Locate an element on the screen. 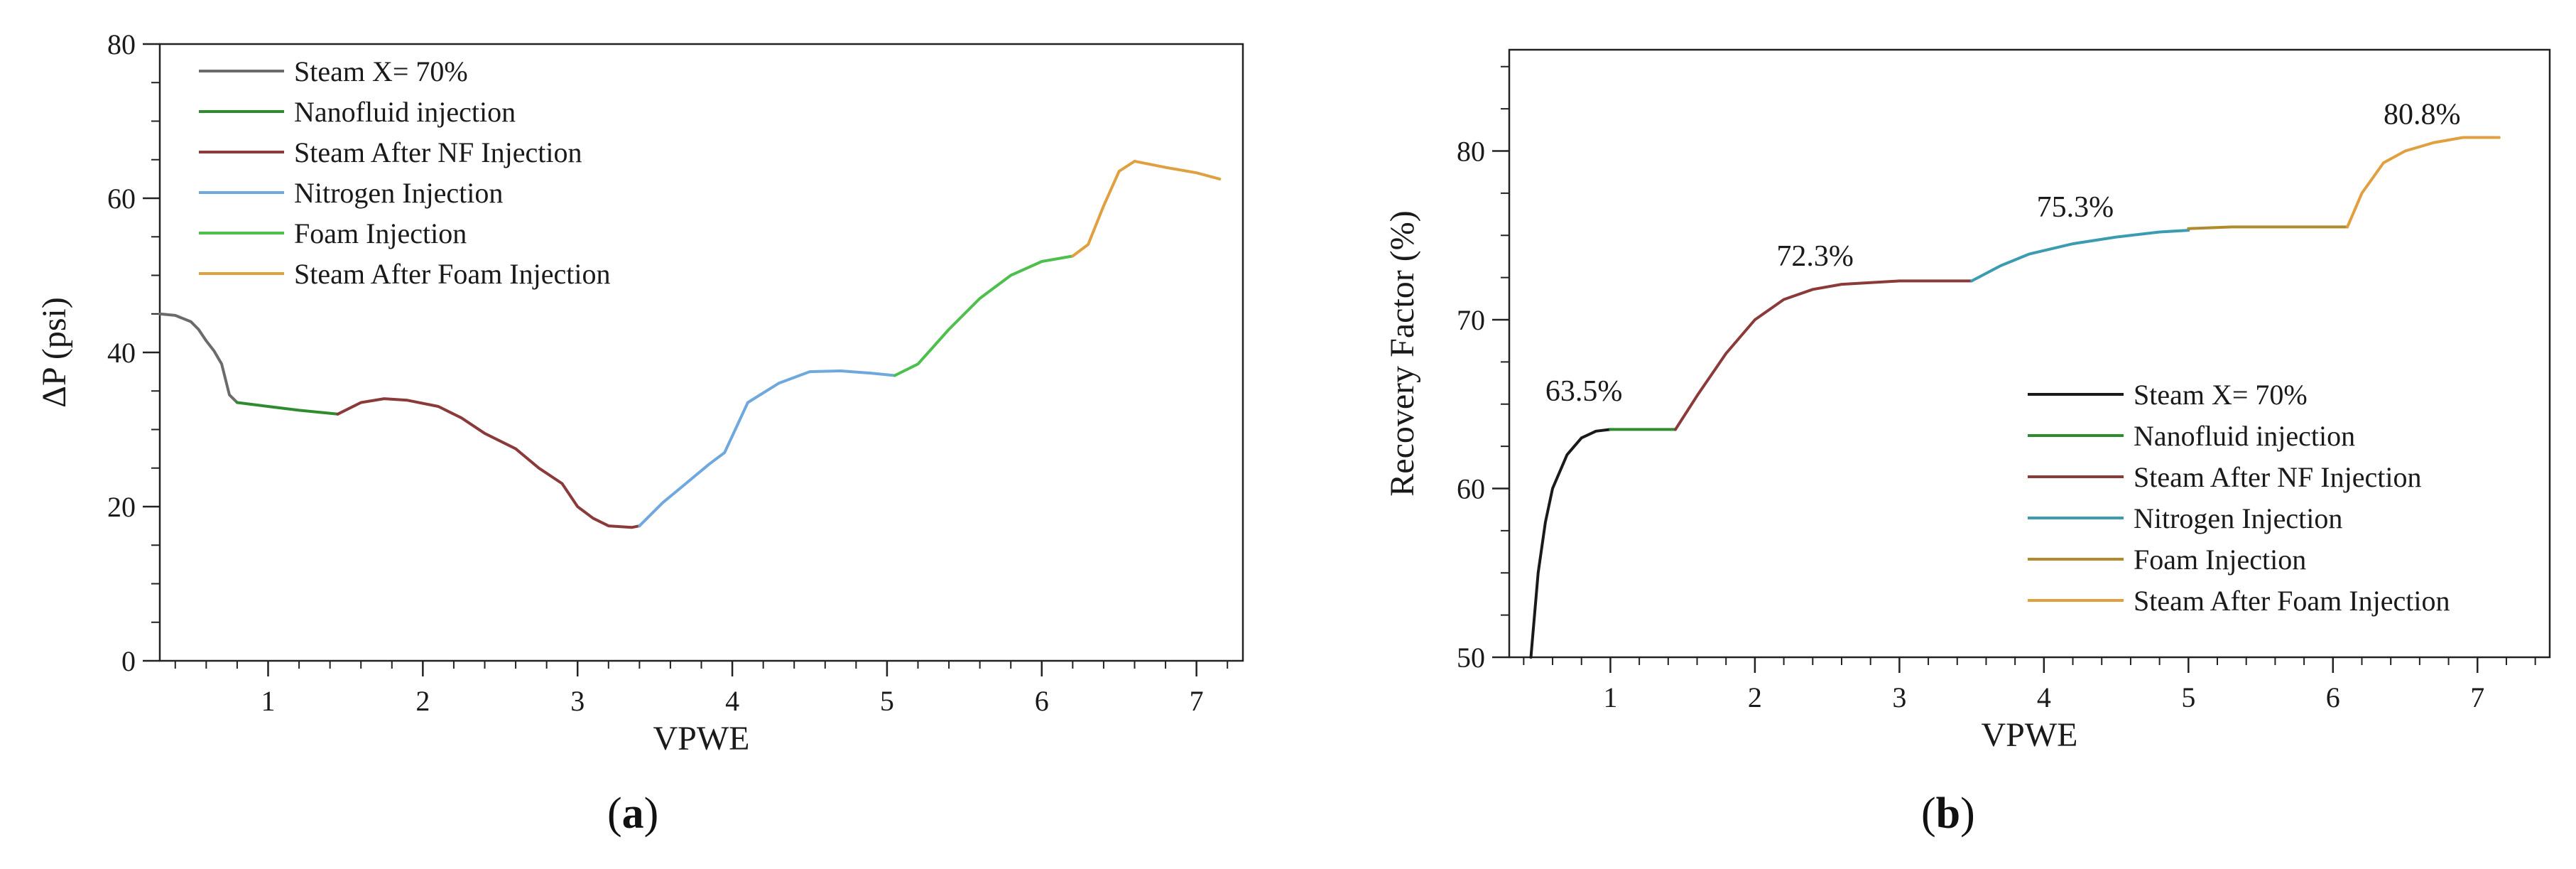  y-tick-label-a-1: 20 is located at coordinates (121, 507).